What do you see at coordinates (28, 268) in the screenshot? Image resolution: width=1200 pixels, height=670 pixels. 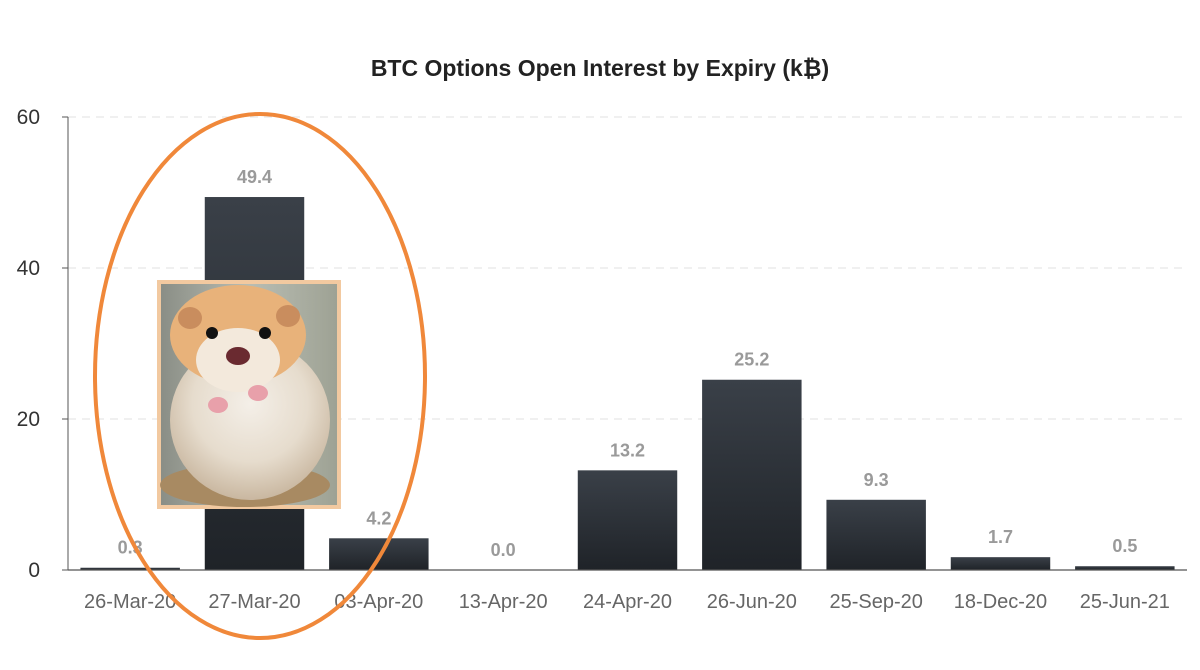 I see `y-tick-label: 40` at bounding box center [28, 268].